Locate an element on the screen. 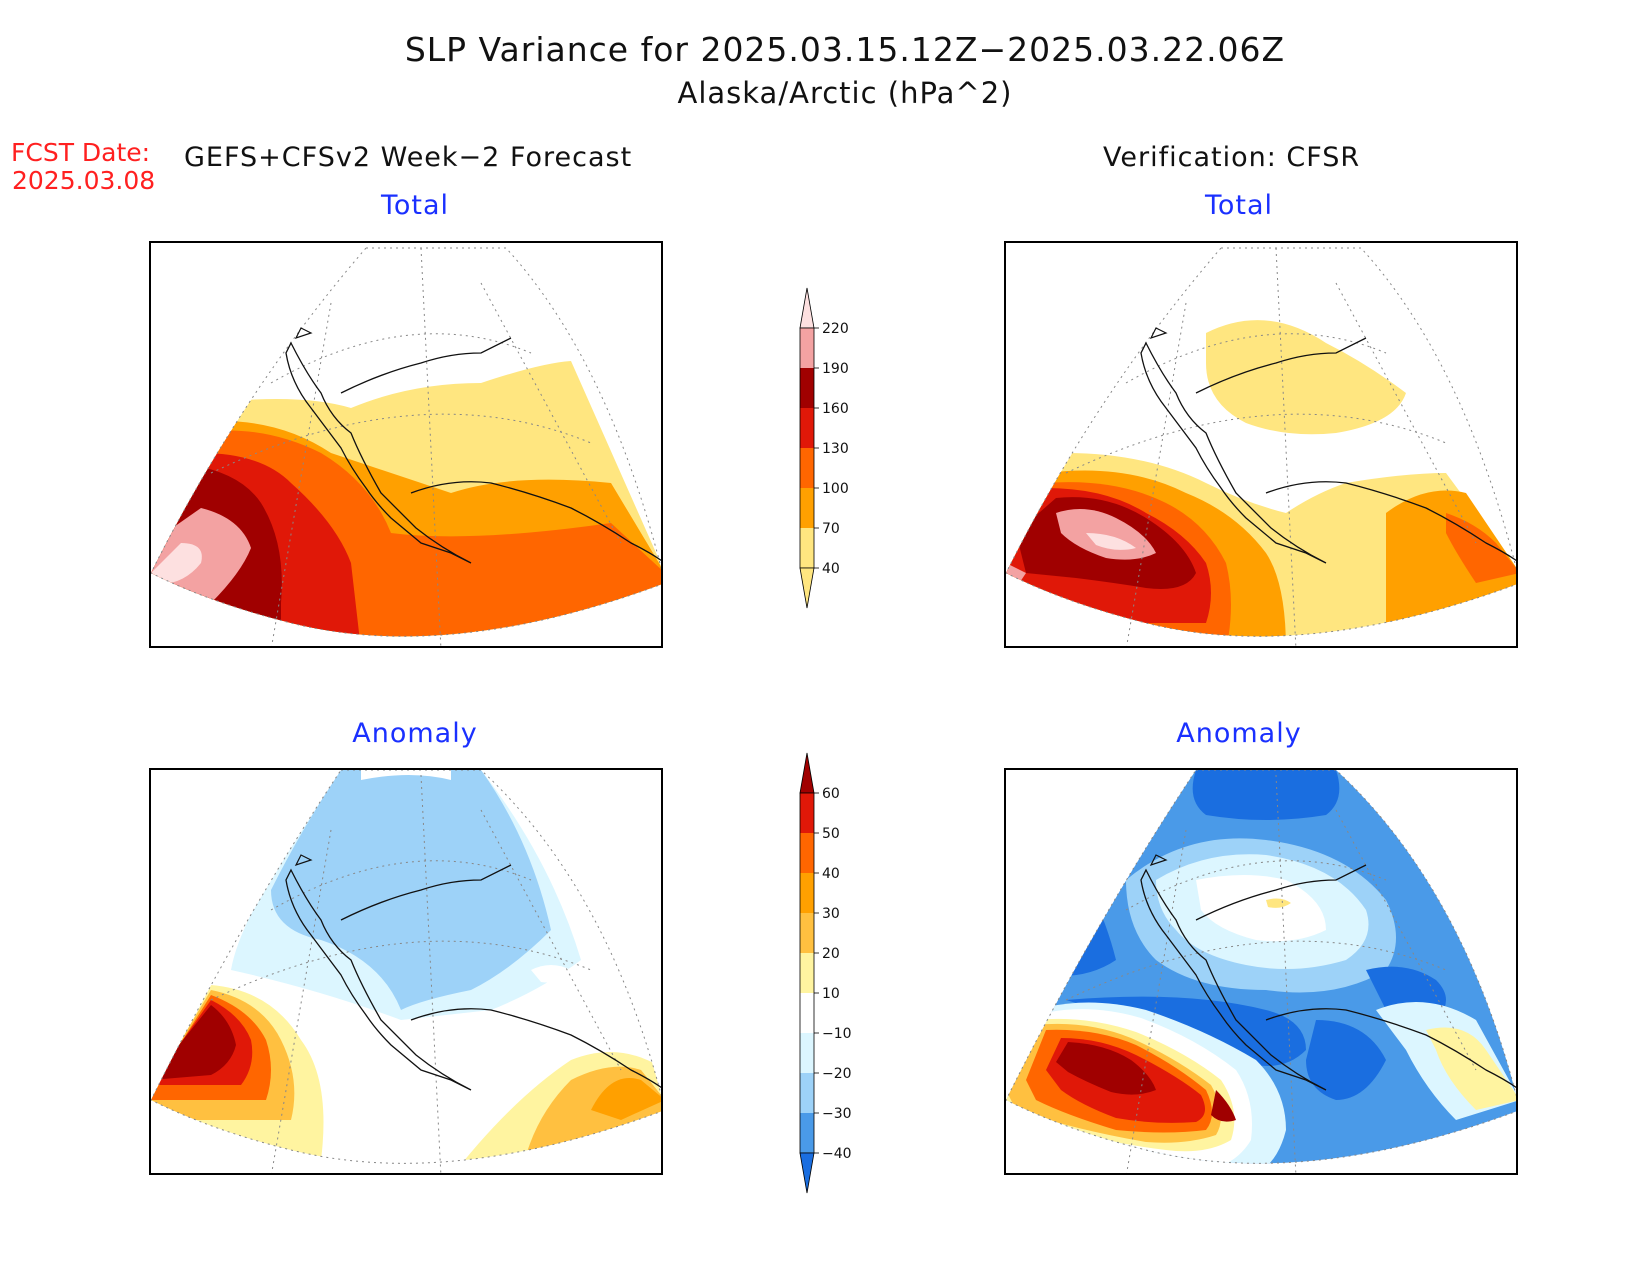 The height and width of the screenshot is (1275, 1650). verification-total-map-graphic is located at coordinates (1261, 446).